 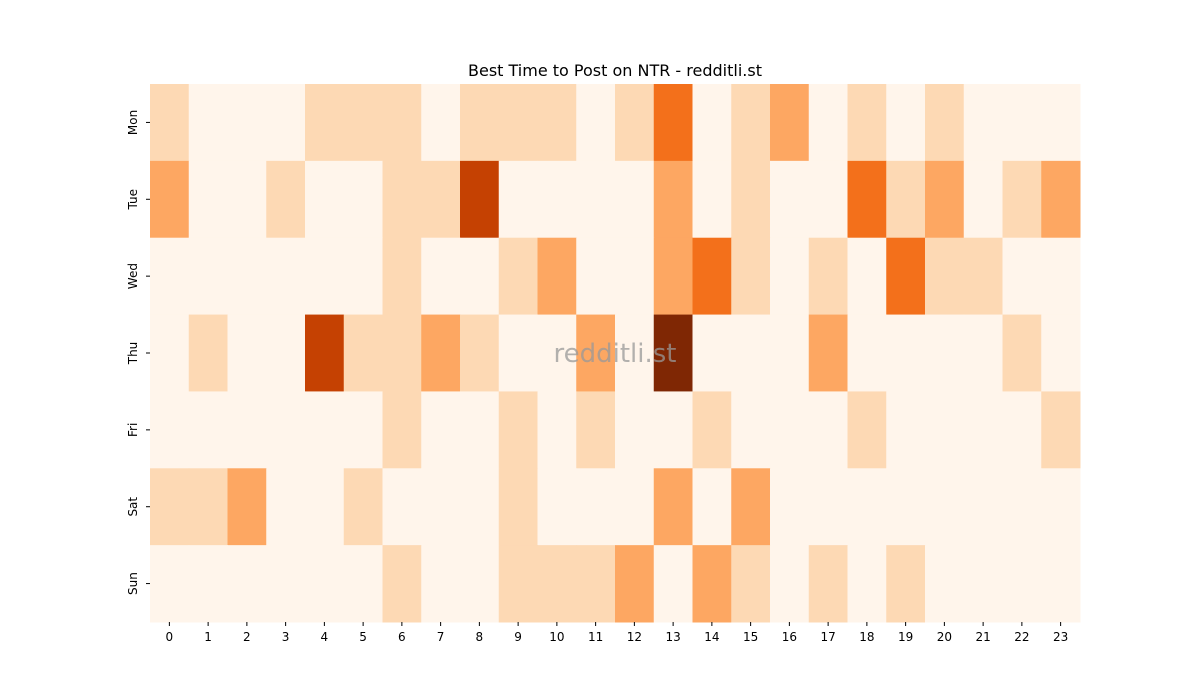 What do you see at coordinates (789, 637) in the screenshot?
I see `x-tick-label: 16` at bounding box center [789, 637].